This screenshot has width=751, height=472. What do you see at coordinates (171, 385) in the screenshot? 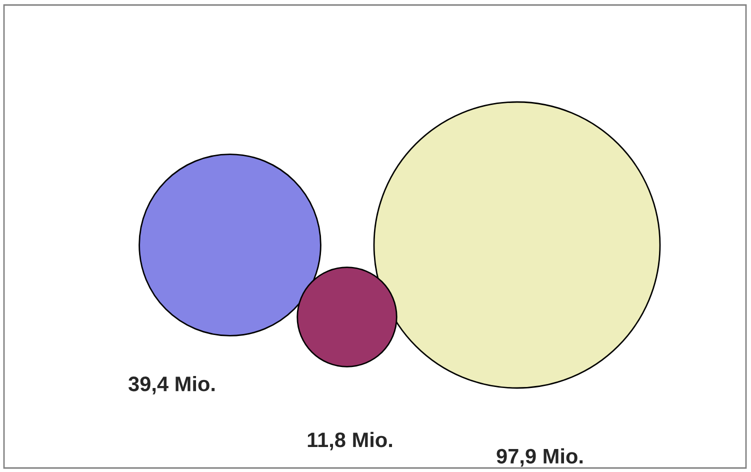
I see `data-label: 39,4 Mio.` at bounding box center [171, 385].